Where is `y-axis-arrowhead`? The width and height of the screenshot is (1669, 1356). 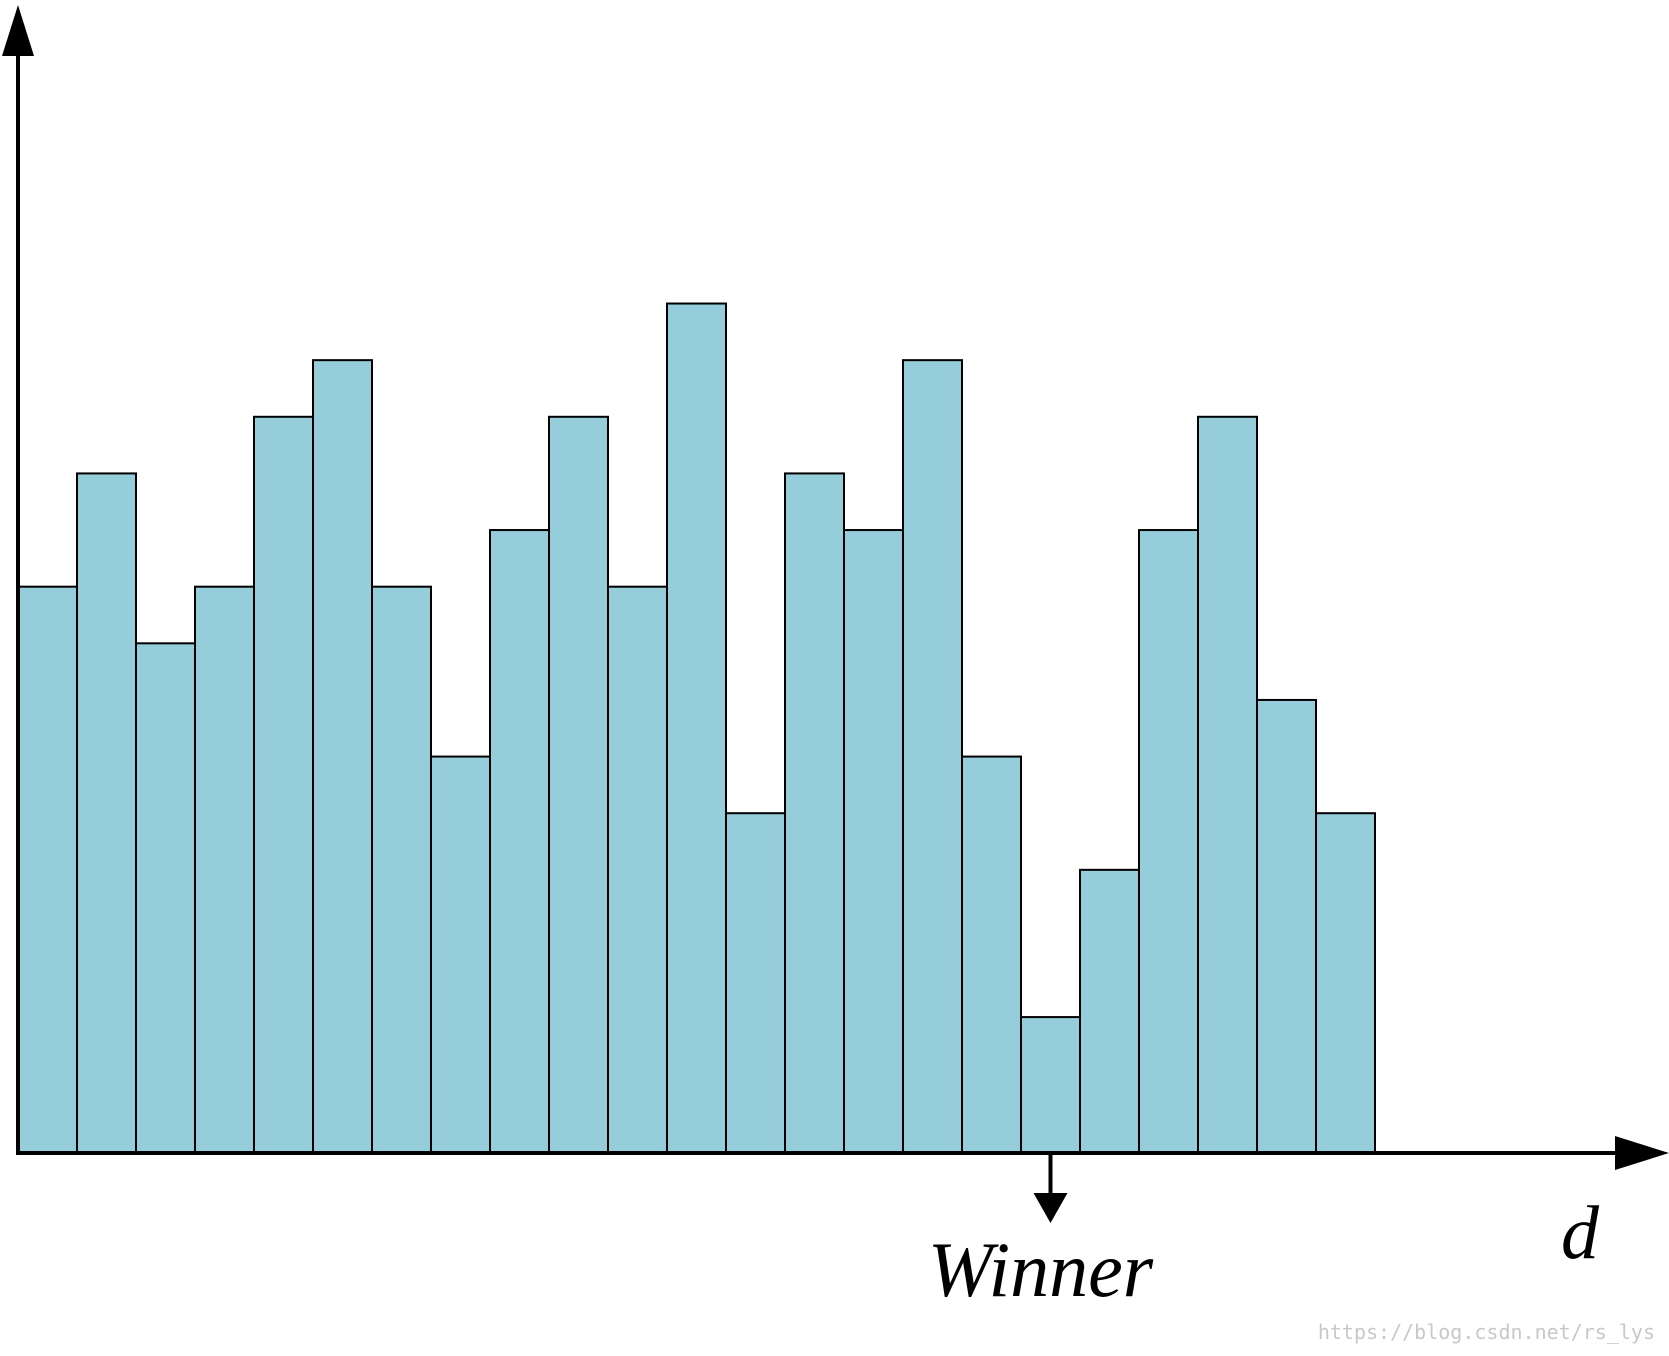 y-axis-arrowhead is located at coordinates (18, 30).